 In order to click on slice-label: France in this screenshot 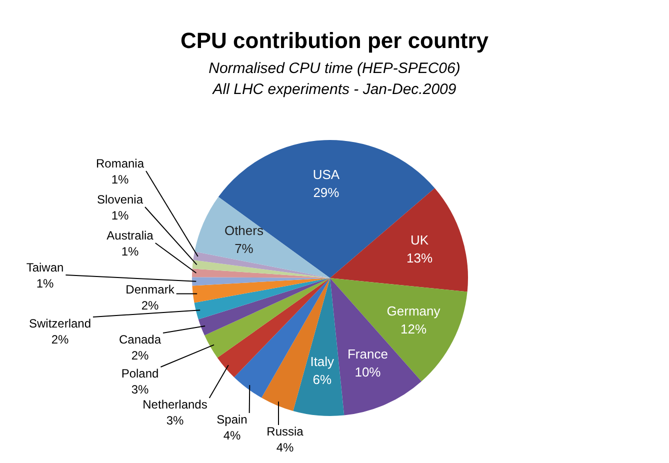, I will do `click(367, 354)`.